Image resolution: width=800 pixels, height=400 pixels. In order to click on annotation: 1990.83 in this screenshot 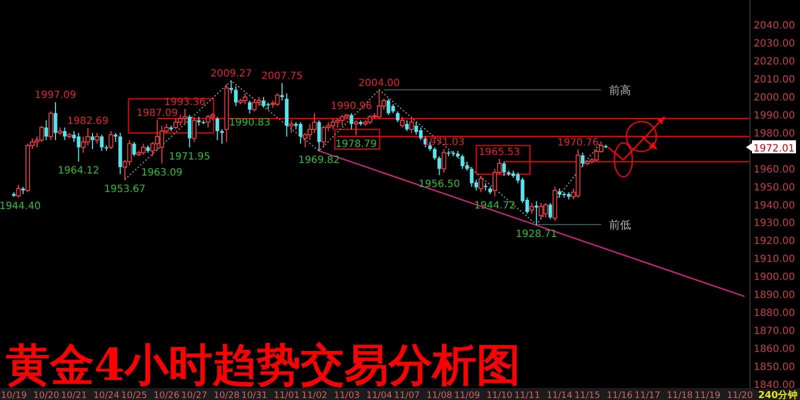, I will do `click(249, 122)`.